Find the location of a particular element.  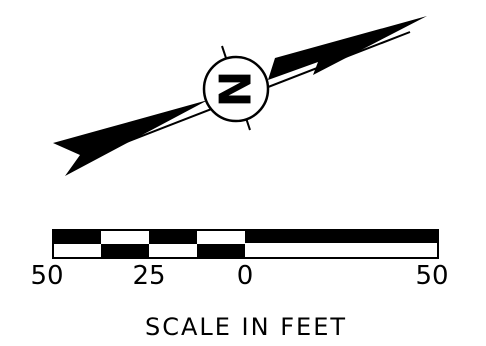

north-arrow-head is located at coordinates (347, 48).